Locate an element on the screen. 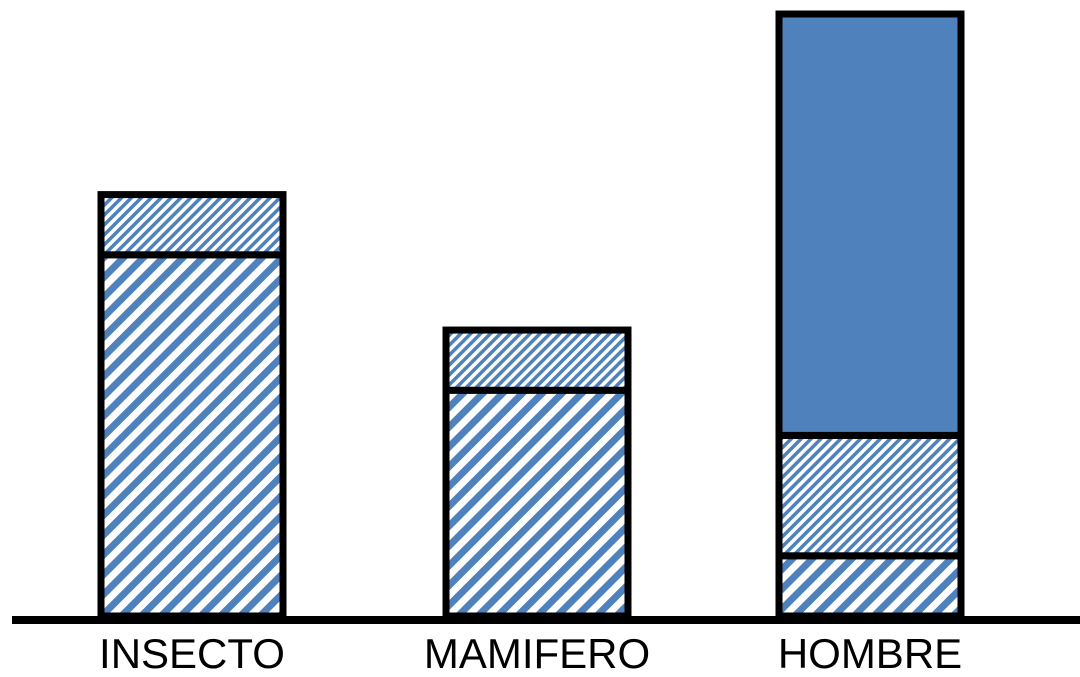  category-label-insecto: INSECTO is located at coordinates (192, 653).